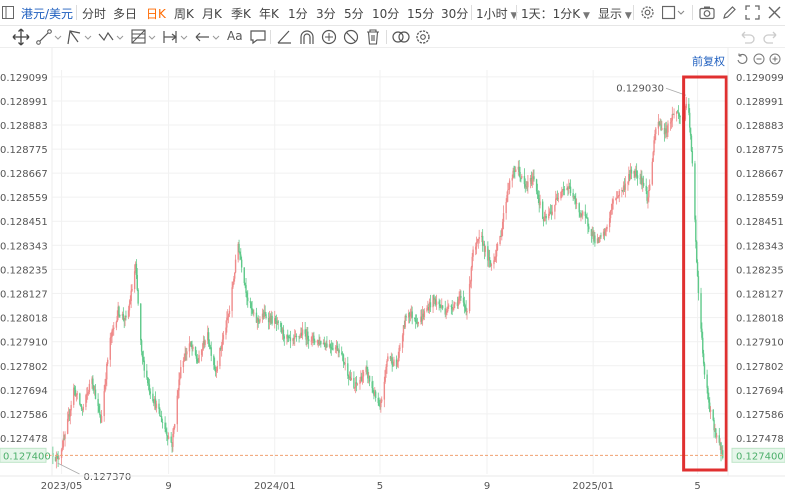 This screenshot has width=785, height=500. Describe the element at coordinates (555, 13) in the screenshot. I see `sync-dropdown: 1天：1分K ▼` at that location.